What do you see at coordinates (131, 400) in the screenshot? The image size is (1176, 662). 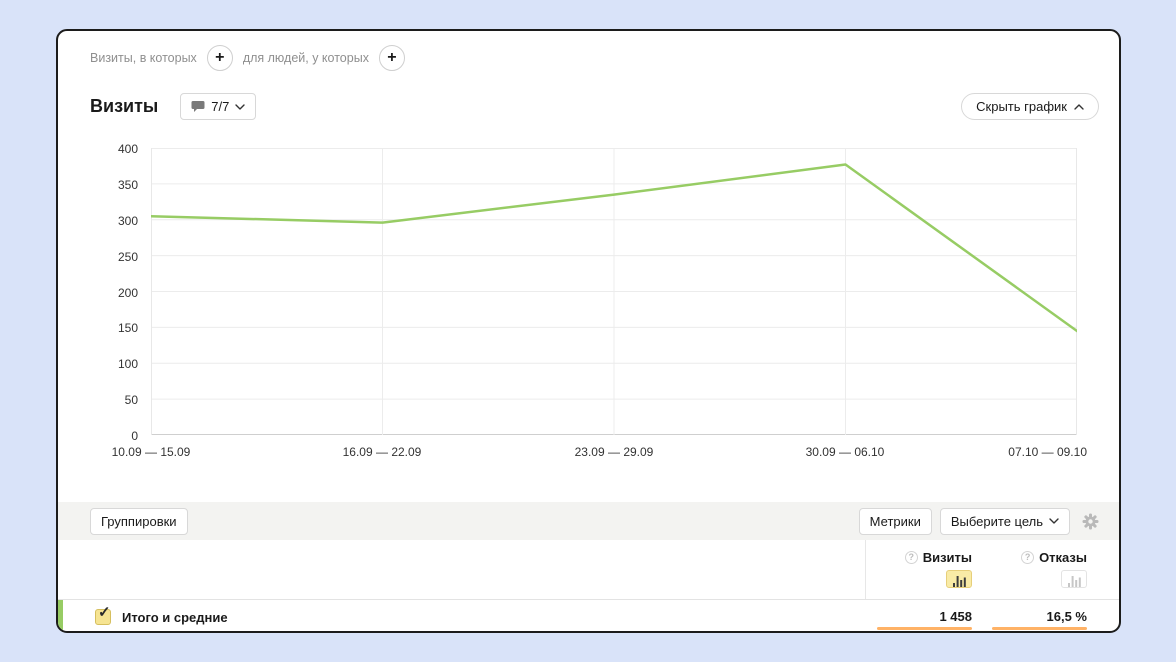 I see `y-tick: 50` at bounding box center [131, 400].